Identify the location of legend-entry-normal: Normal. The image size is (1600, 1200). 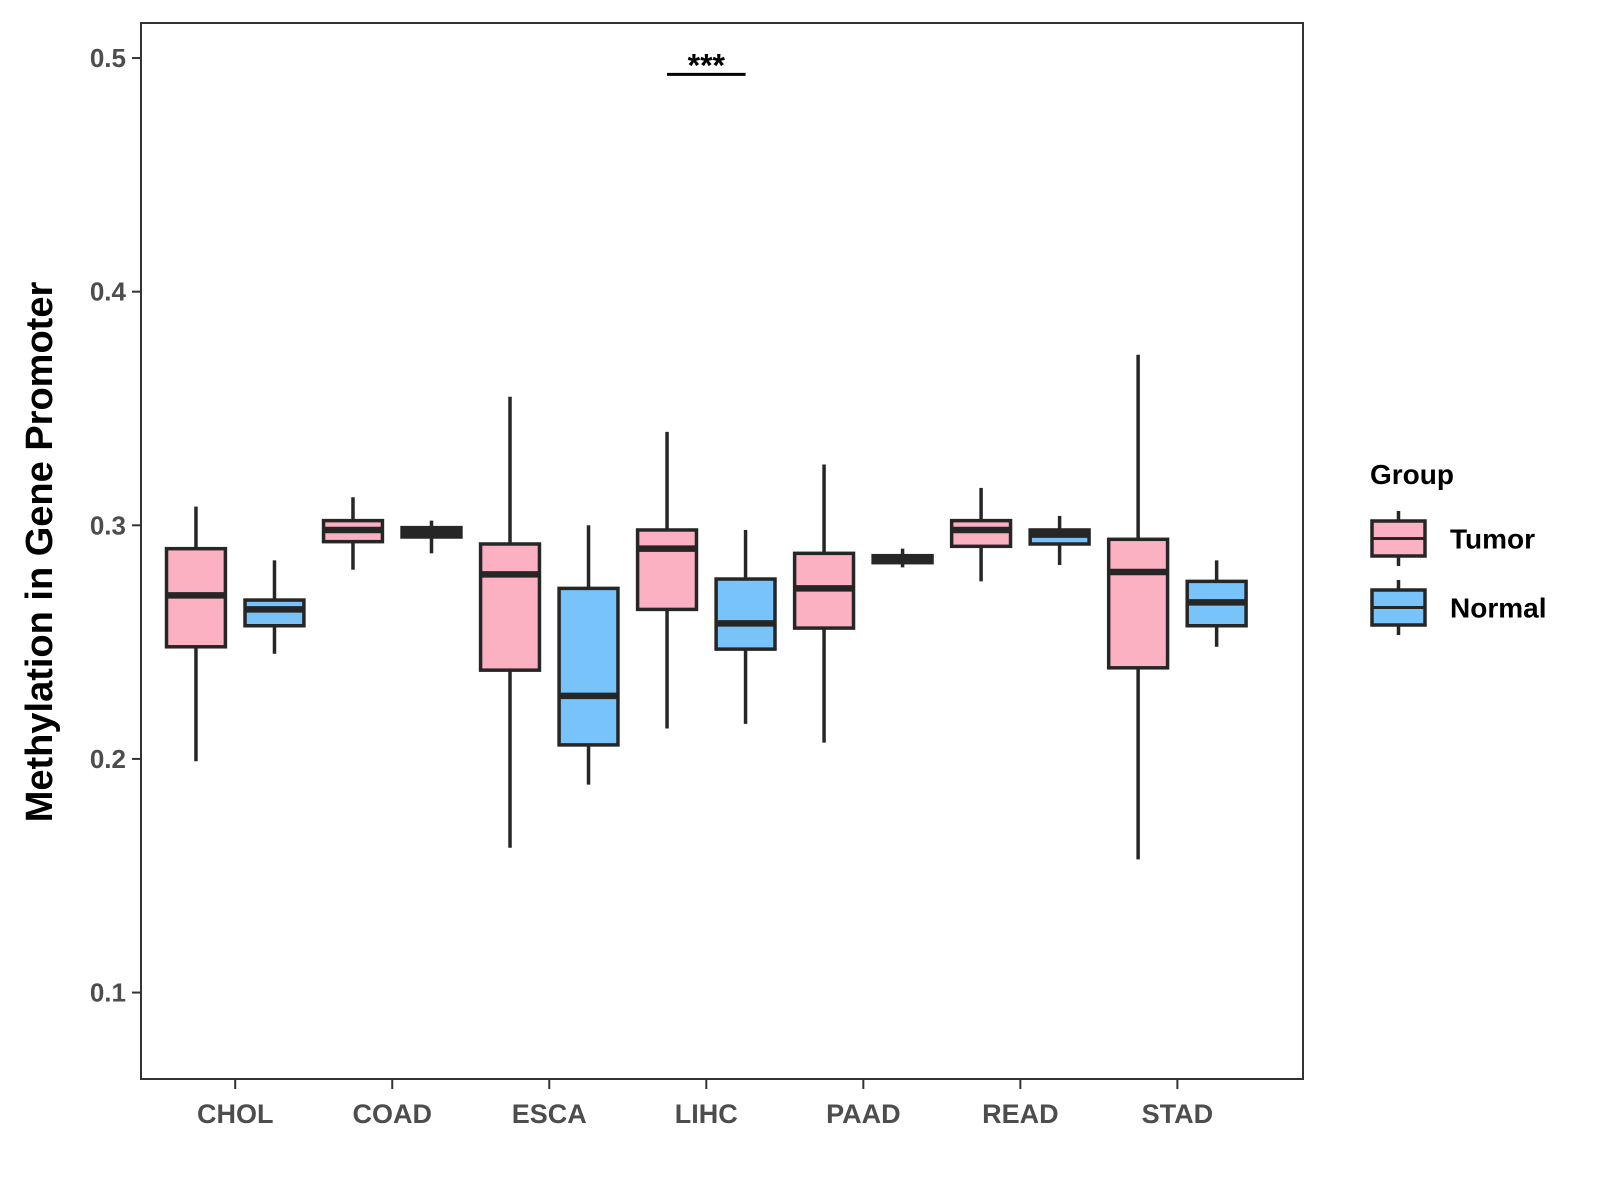
(1458, 607).